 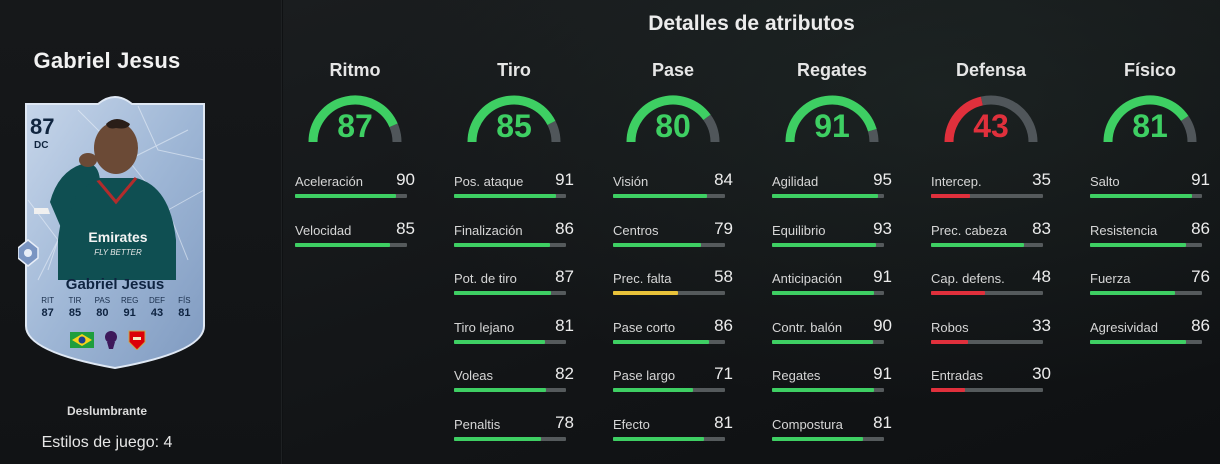 I want to click on brazil-flag-icon, so click(x=82, y=340).